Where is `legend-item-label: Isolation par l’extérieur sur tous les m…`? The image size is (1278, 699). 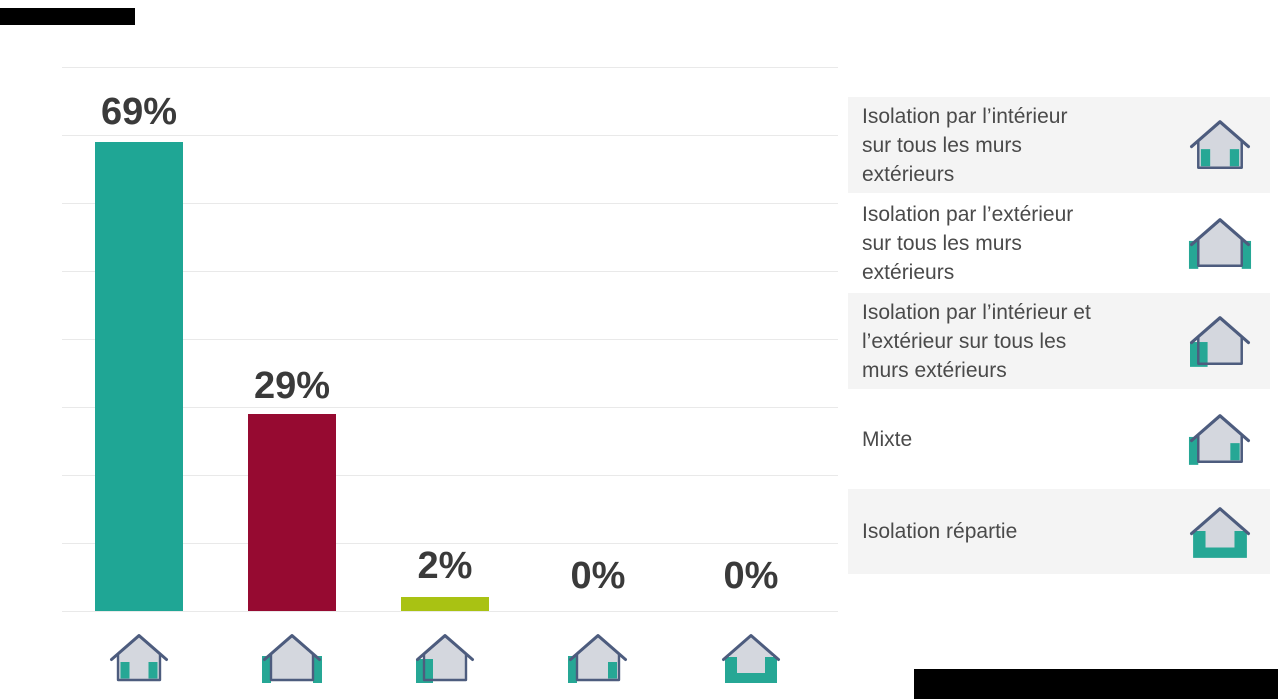 legend-item-label: Isolation par l’extérieur sur tous les m… is located at coordinates (968, 243).